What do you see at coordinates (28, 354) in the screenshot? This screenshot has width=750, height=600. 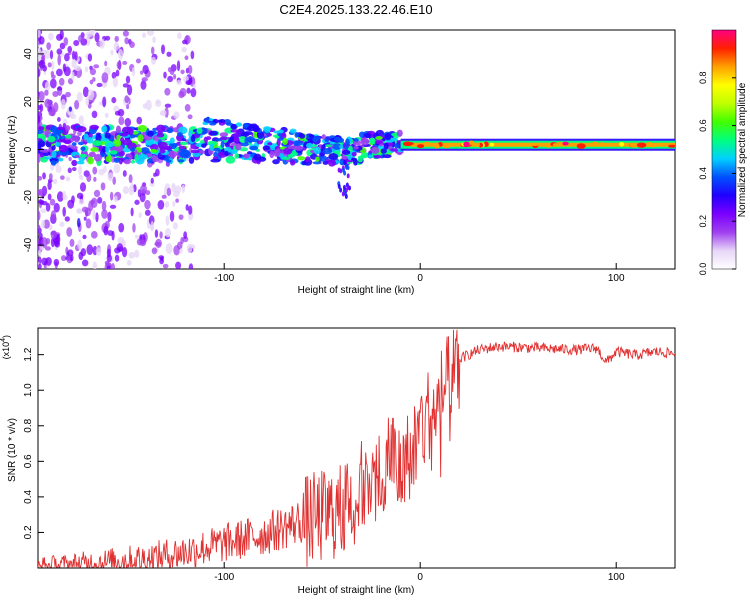 I see `y-tick-label: 1.2` at bounding box center [28, 354].